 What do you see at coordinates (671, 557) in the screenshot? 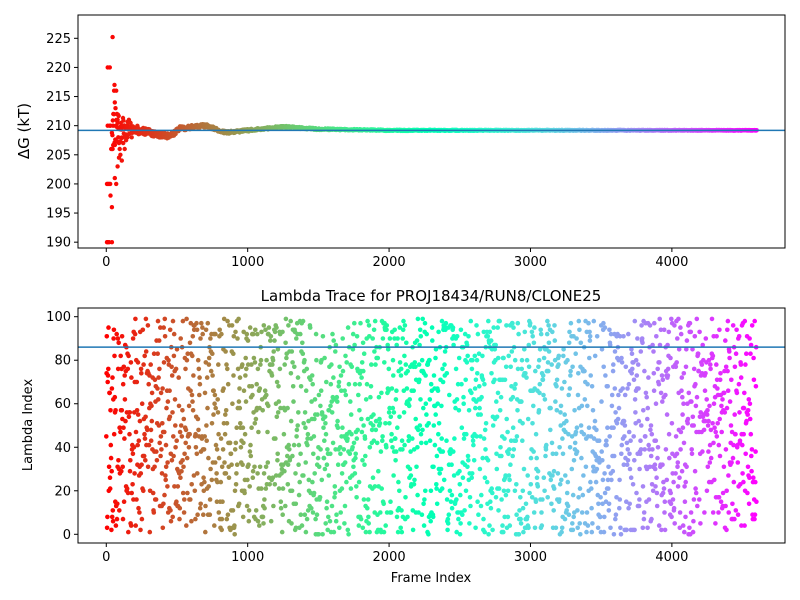
I see `lambda-x-tick-label: 4000` at bounding box center [671, 557].